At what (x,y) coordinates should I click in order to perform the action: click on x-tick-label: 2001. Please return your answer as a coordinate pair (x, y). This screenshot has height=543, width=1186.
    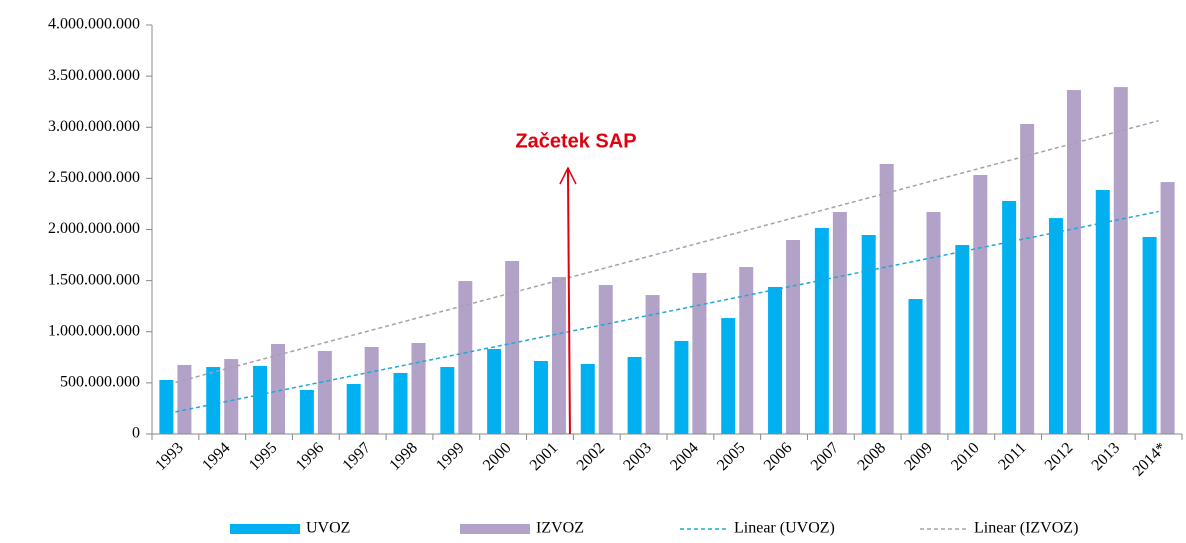
    Looking at the image, I should click on (544, 456).